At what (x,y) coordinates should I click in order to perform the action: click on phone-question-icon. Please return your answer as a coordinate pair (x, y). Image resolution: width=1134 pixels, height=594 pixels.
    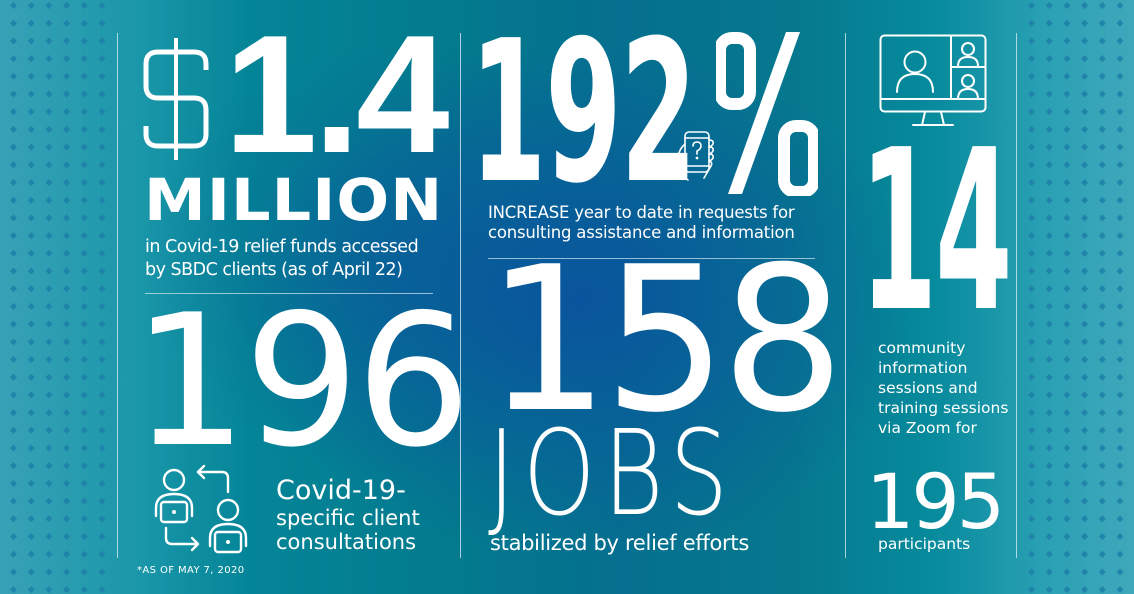
    Looking at the image, I should click on (695, 159).